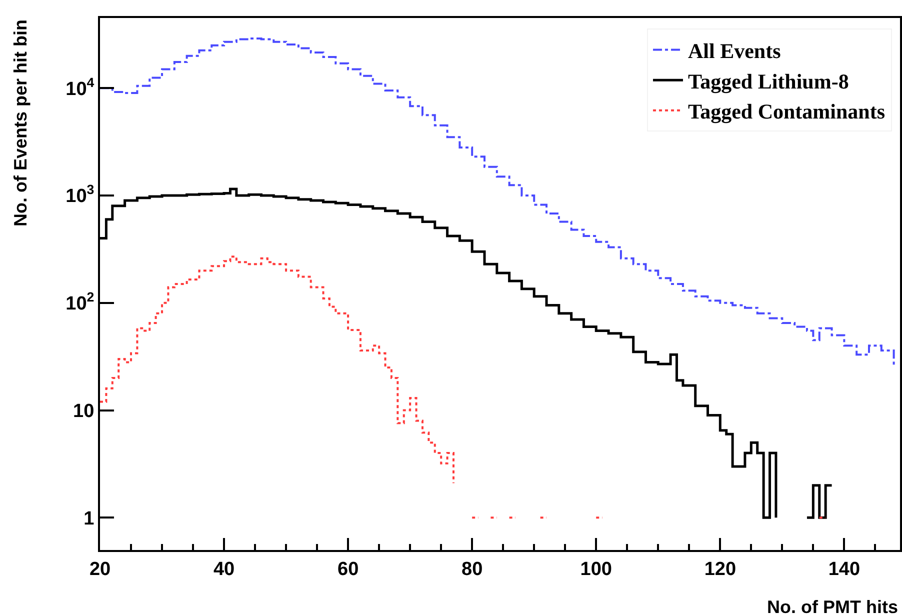 This screenshot has width=902, height=616. What do you see at coordinates (596, 569) in the screenshot?
I see `x-tick-label: 100` at bounding box center [596, 569].